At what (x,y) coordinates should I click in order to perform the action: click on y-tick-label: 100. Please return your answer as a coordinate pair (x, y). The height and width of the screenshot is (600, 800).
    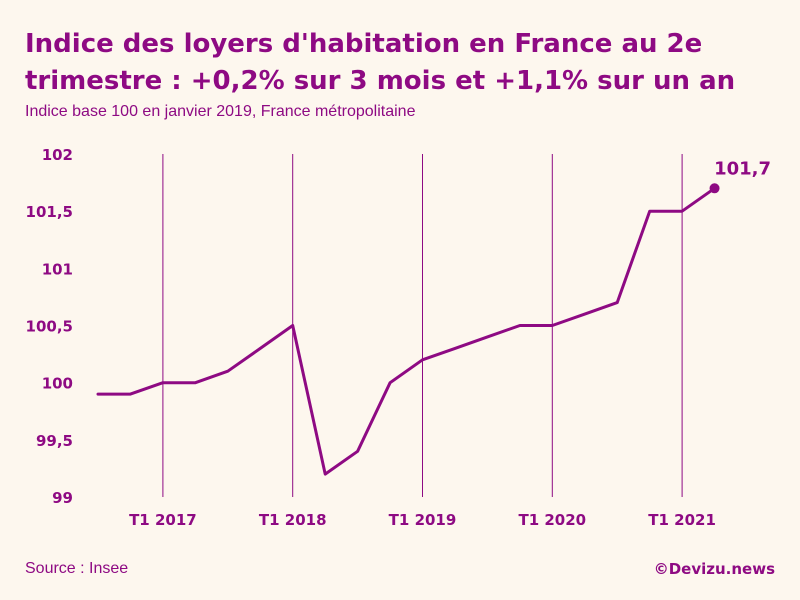
    Looking at the image, I should click on (57, 384).